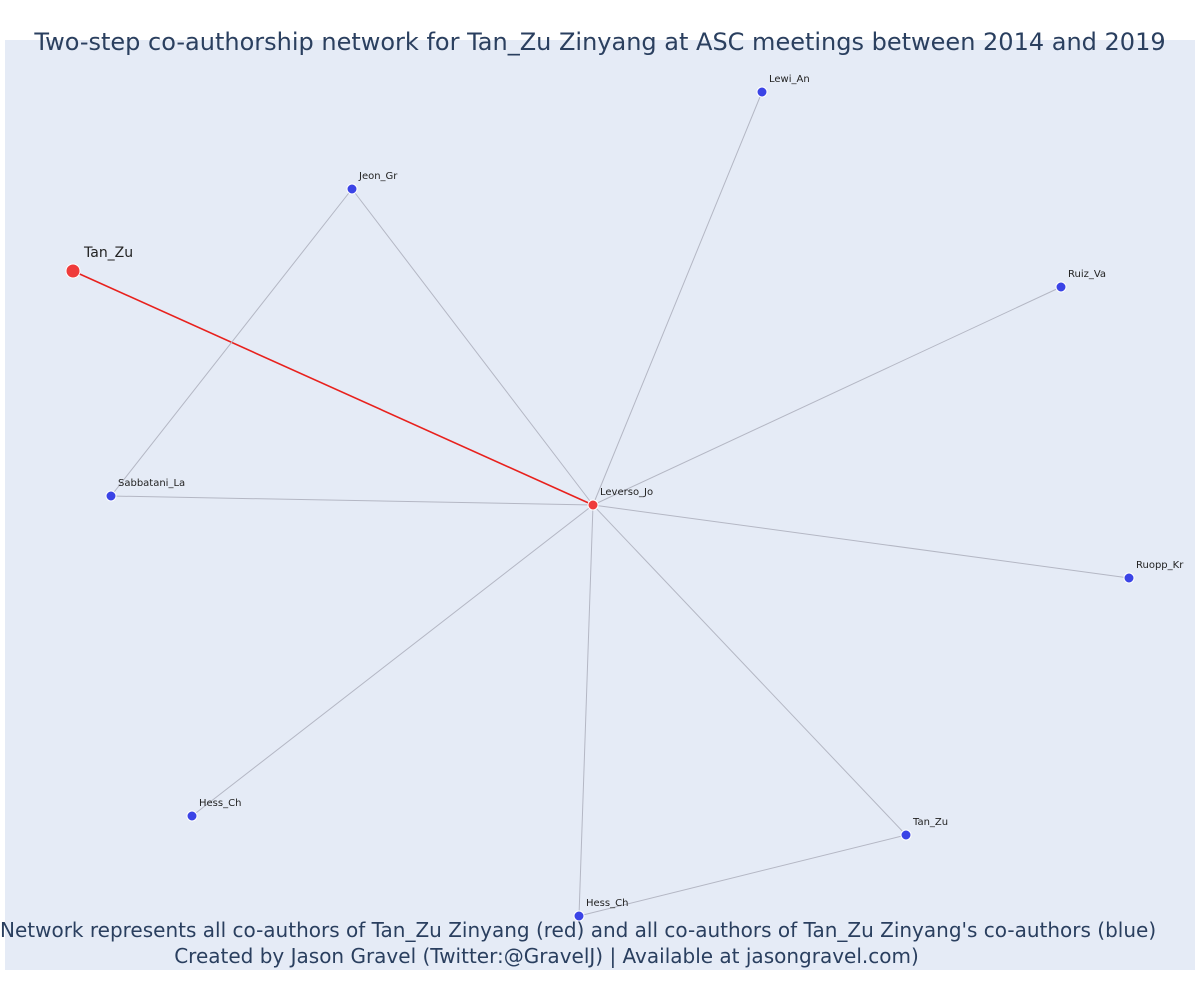 The width and height of the screenshot is (1200, 1000). I want to click on node-label: Sabbatani_La, so click(151, 483).